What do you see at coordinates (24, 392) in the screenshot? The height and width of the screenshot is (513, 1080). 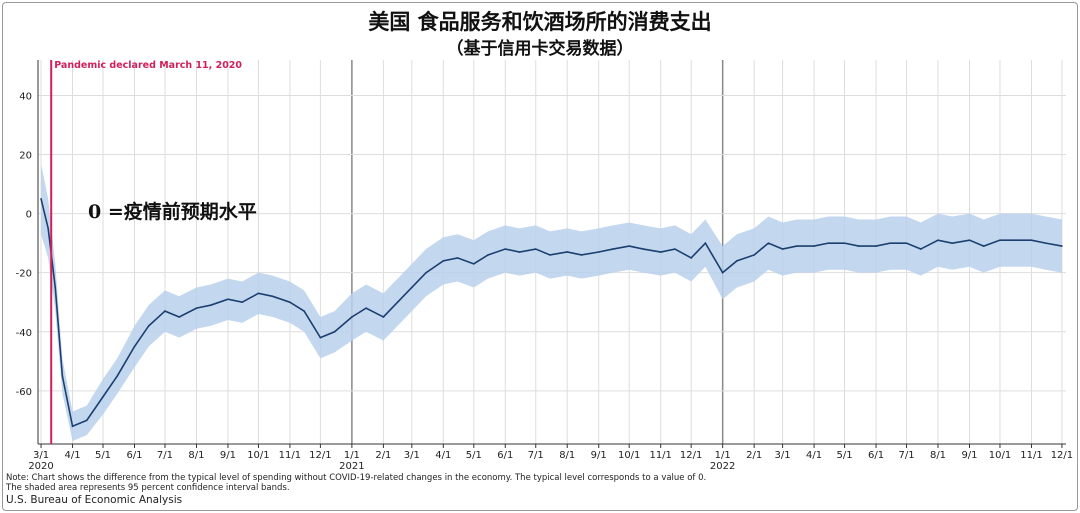 I see `y-tick-label: -60` at bounding box center [24, 392].